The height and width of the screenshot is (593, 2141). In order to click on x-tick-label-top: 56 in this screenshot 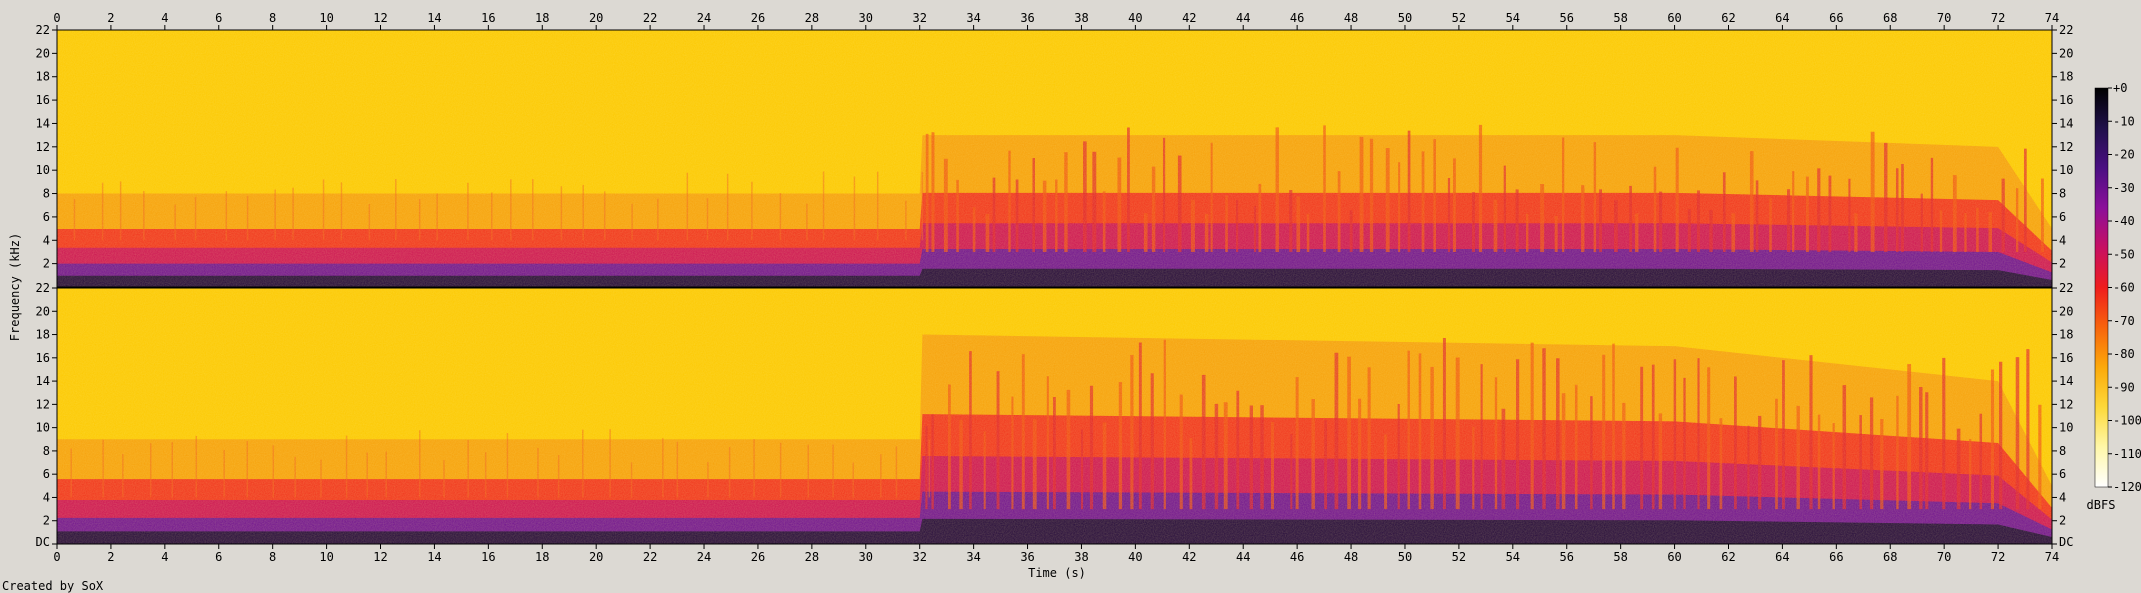, I will do `click(1567, 18)`.